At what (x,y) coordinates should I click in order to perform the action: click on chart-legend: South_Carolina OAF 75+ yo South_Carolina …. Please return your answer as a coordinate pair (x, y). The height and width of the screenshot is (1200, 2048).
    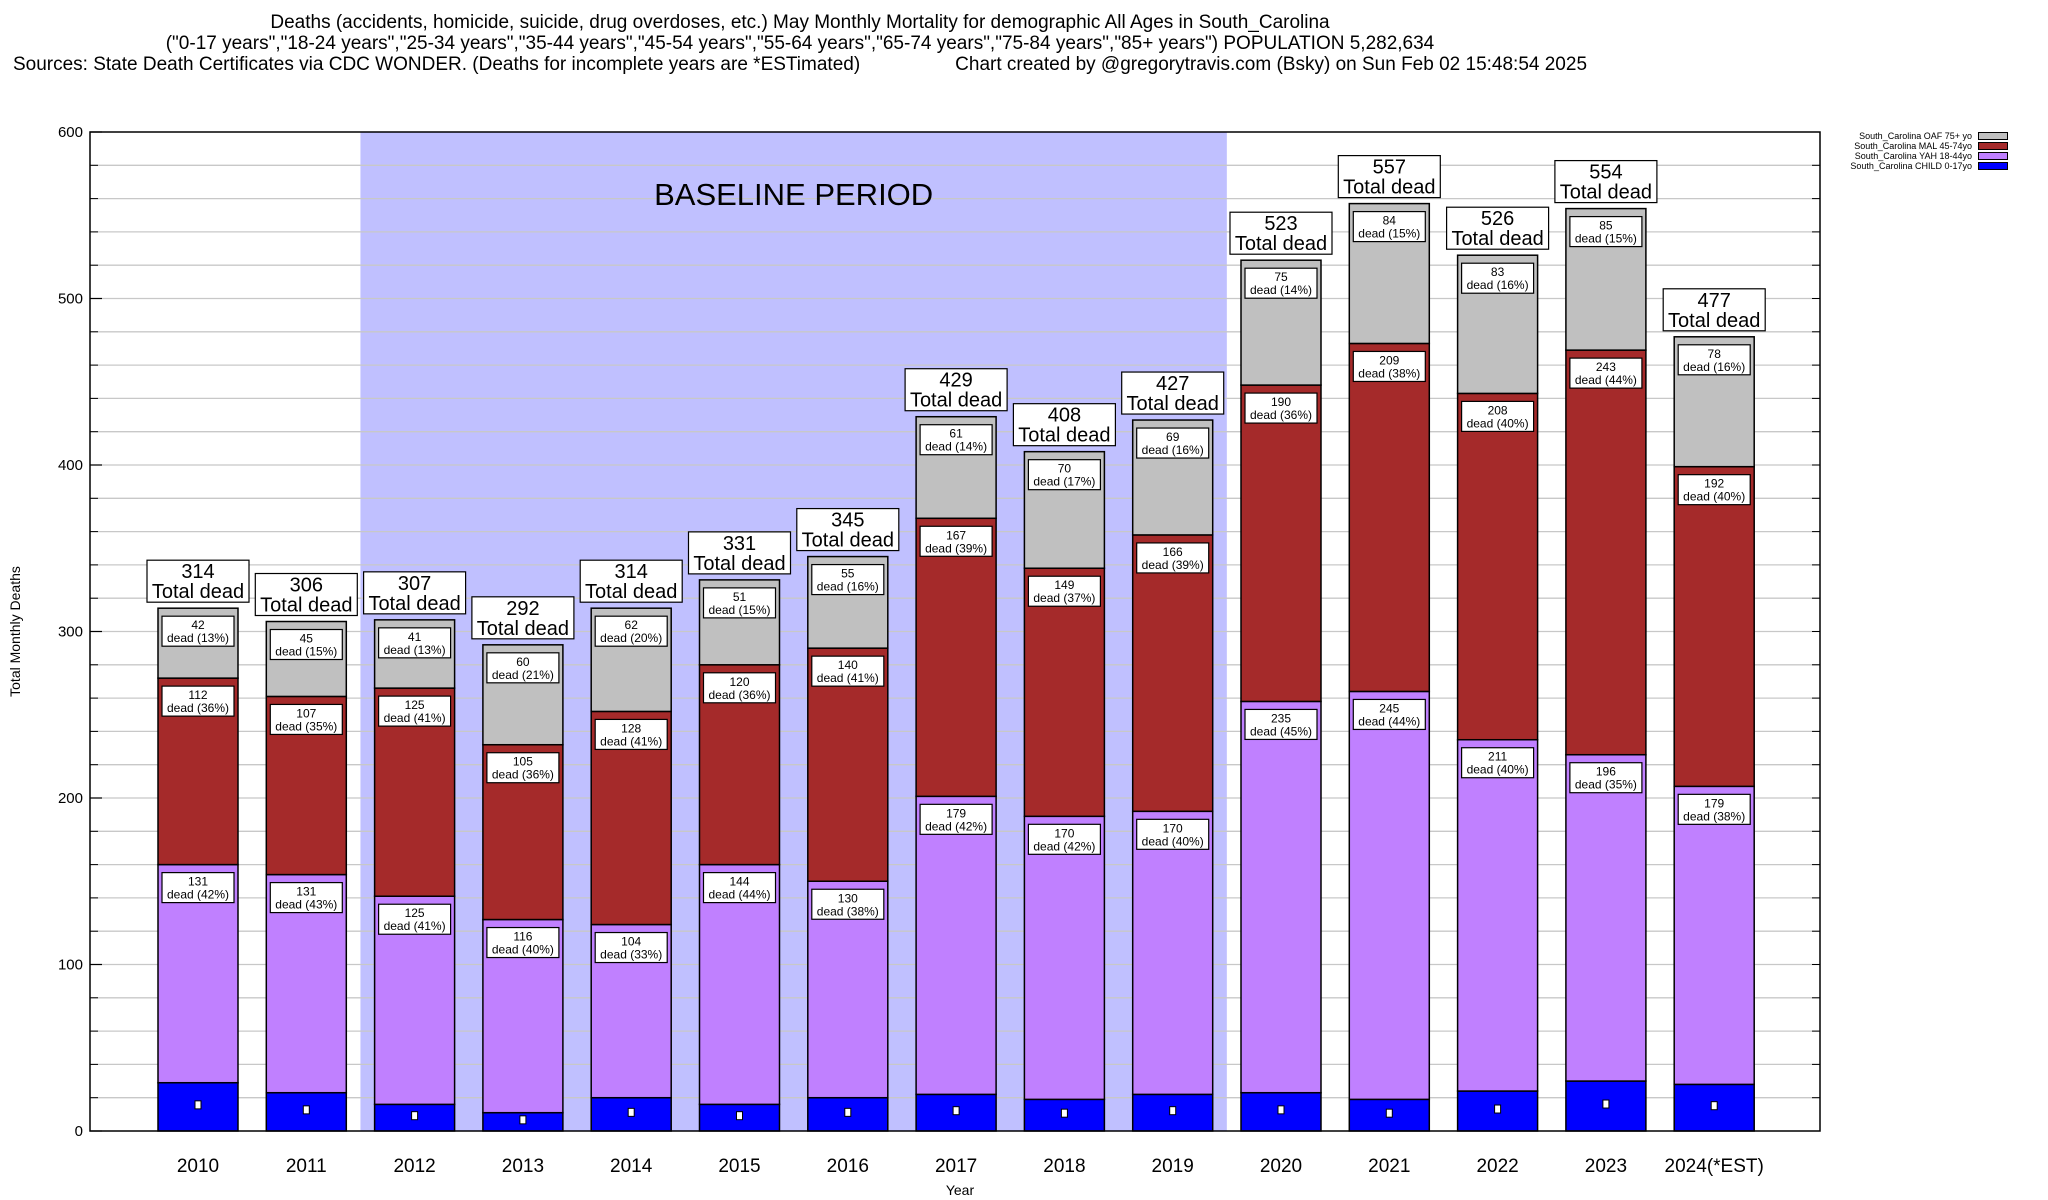
    Looking at the image, I should click on (1929, 151).